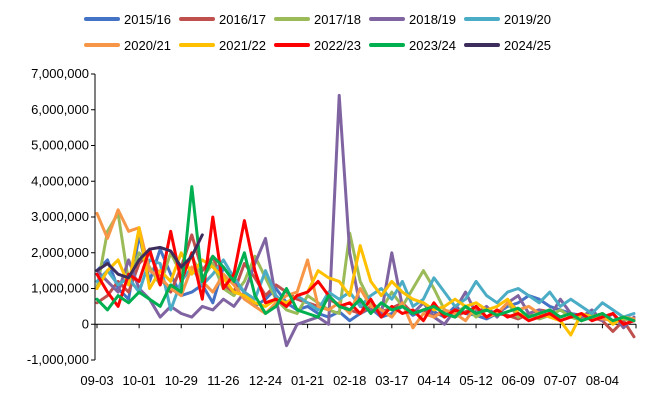  Describe the element at coordinates (60, 252) in the screenshot. I see `y-tick-label: 2,000,000` at that location.